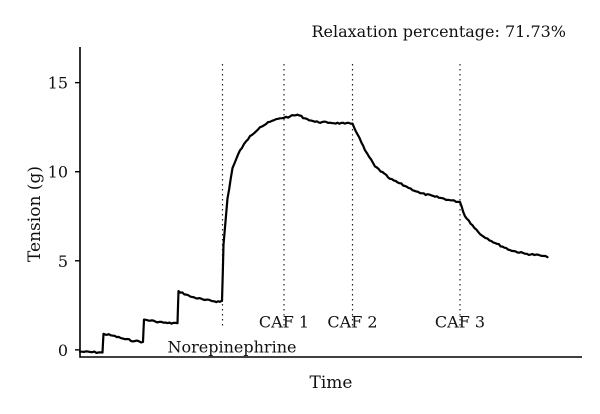  What do you see at coordinates (58, 172) in the screenshot?
I see `y-tick-label: 10` at bounding box center [58, 172].